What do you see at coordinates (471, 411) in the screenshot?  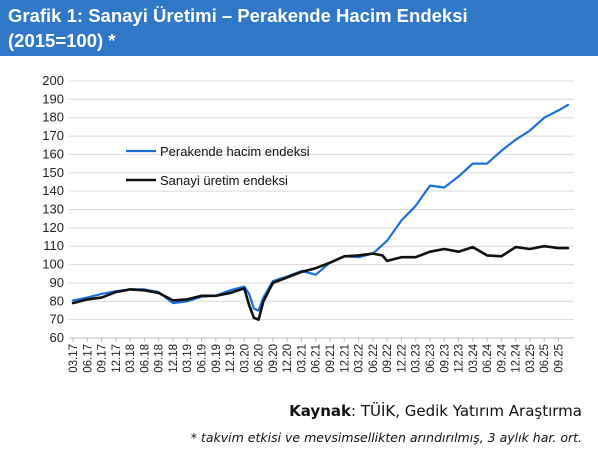 I see `source-text: TÜİK, Gedik Yatırım Araştırma` at bounding box center [471, 411].